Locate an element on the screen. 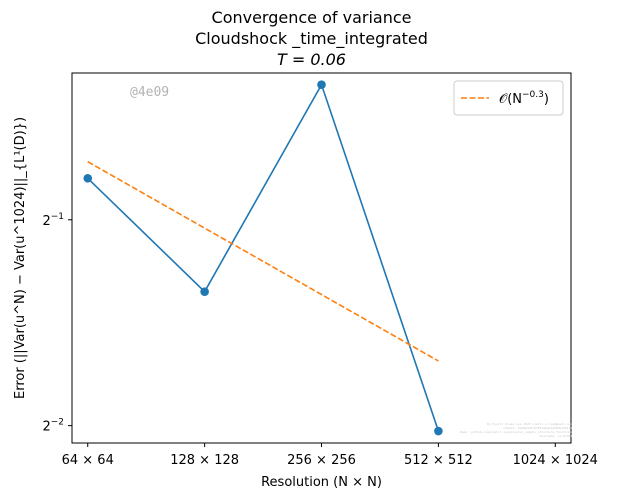 The image size is (623, 500). legend-box is located at coordinates (508, 98).